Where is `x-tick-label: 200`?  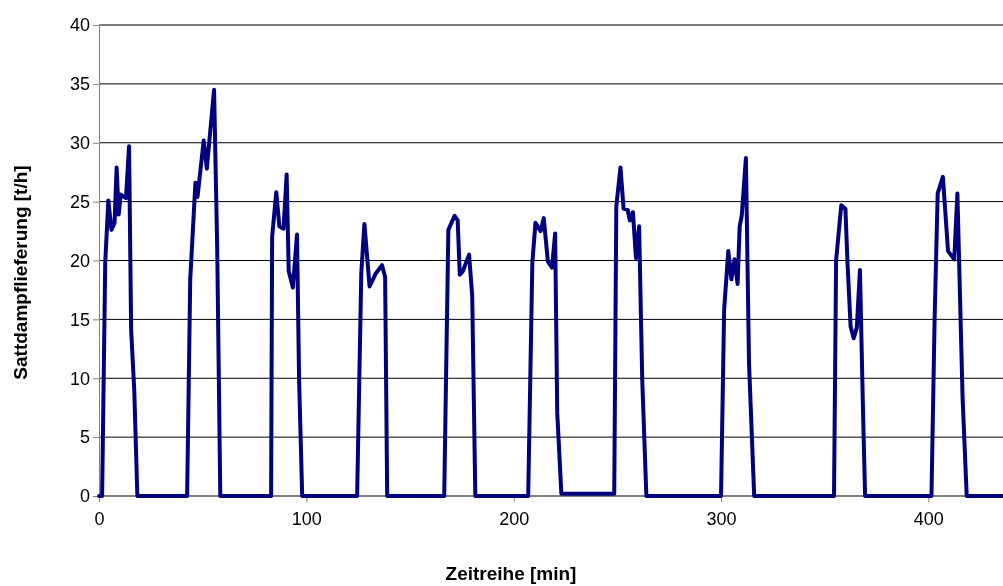
x-tick-label: 200 is located at coordinates (514, 518).